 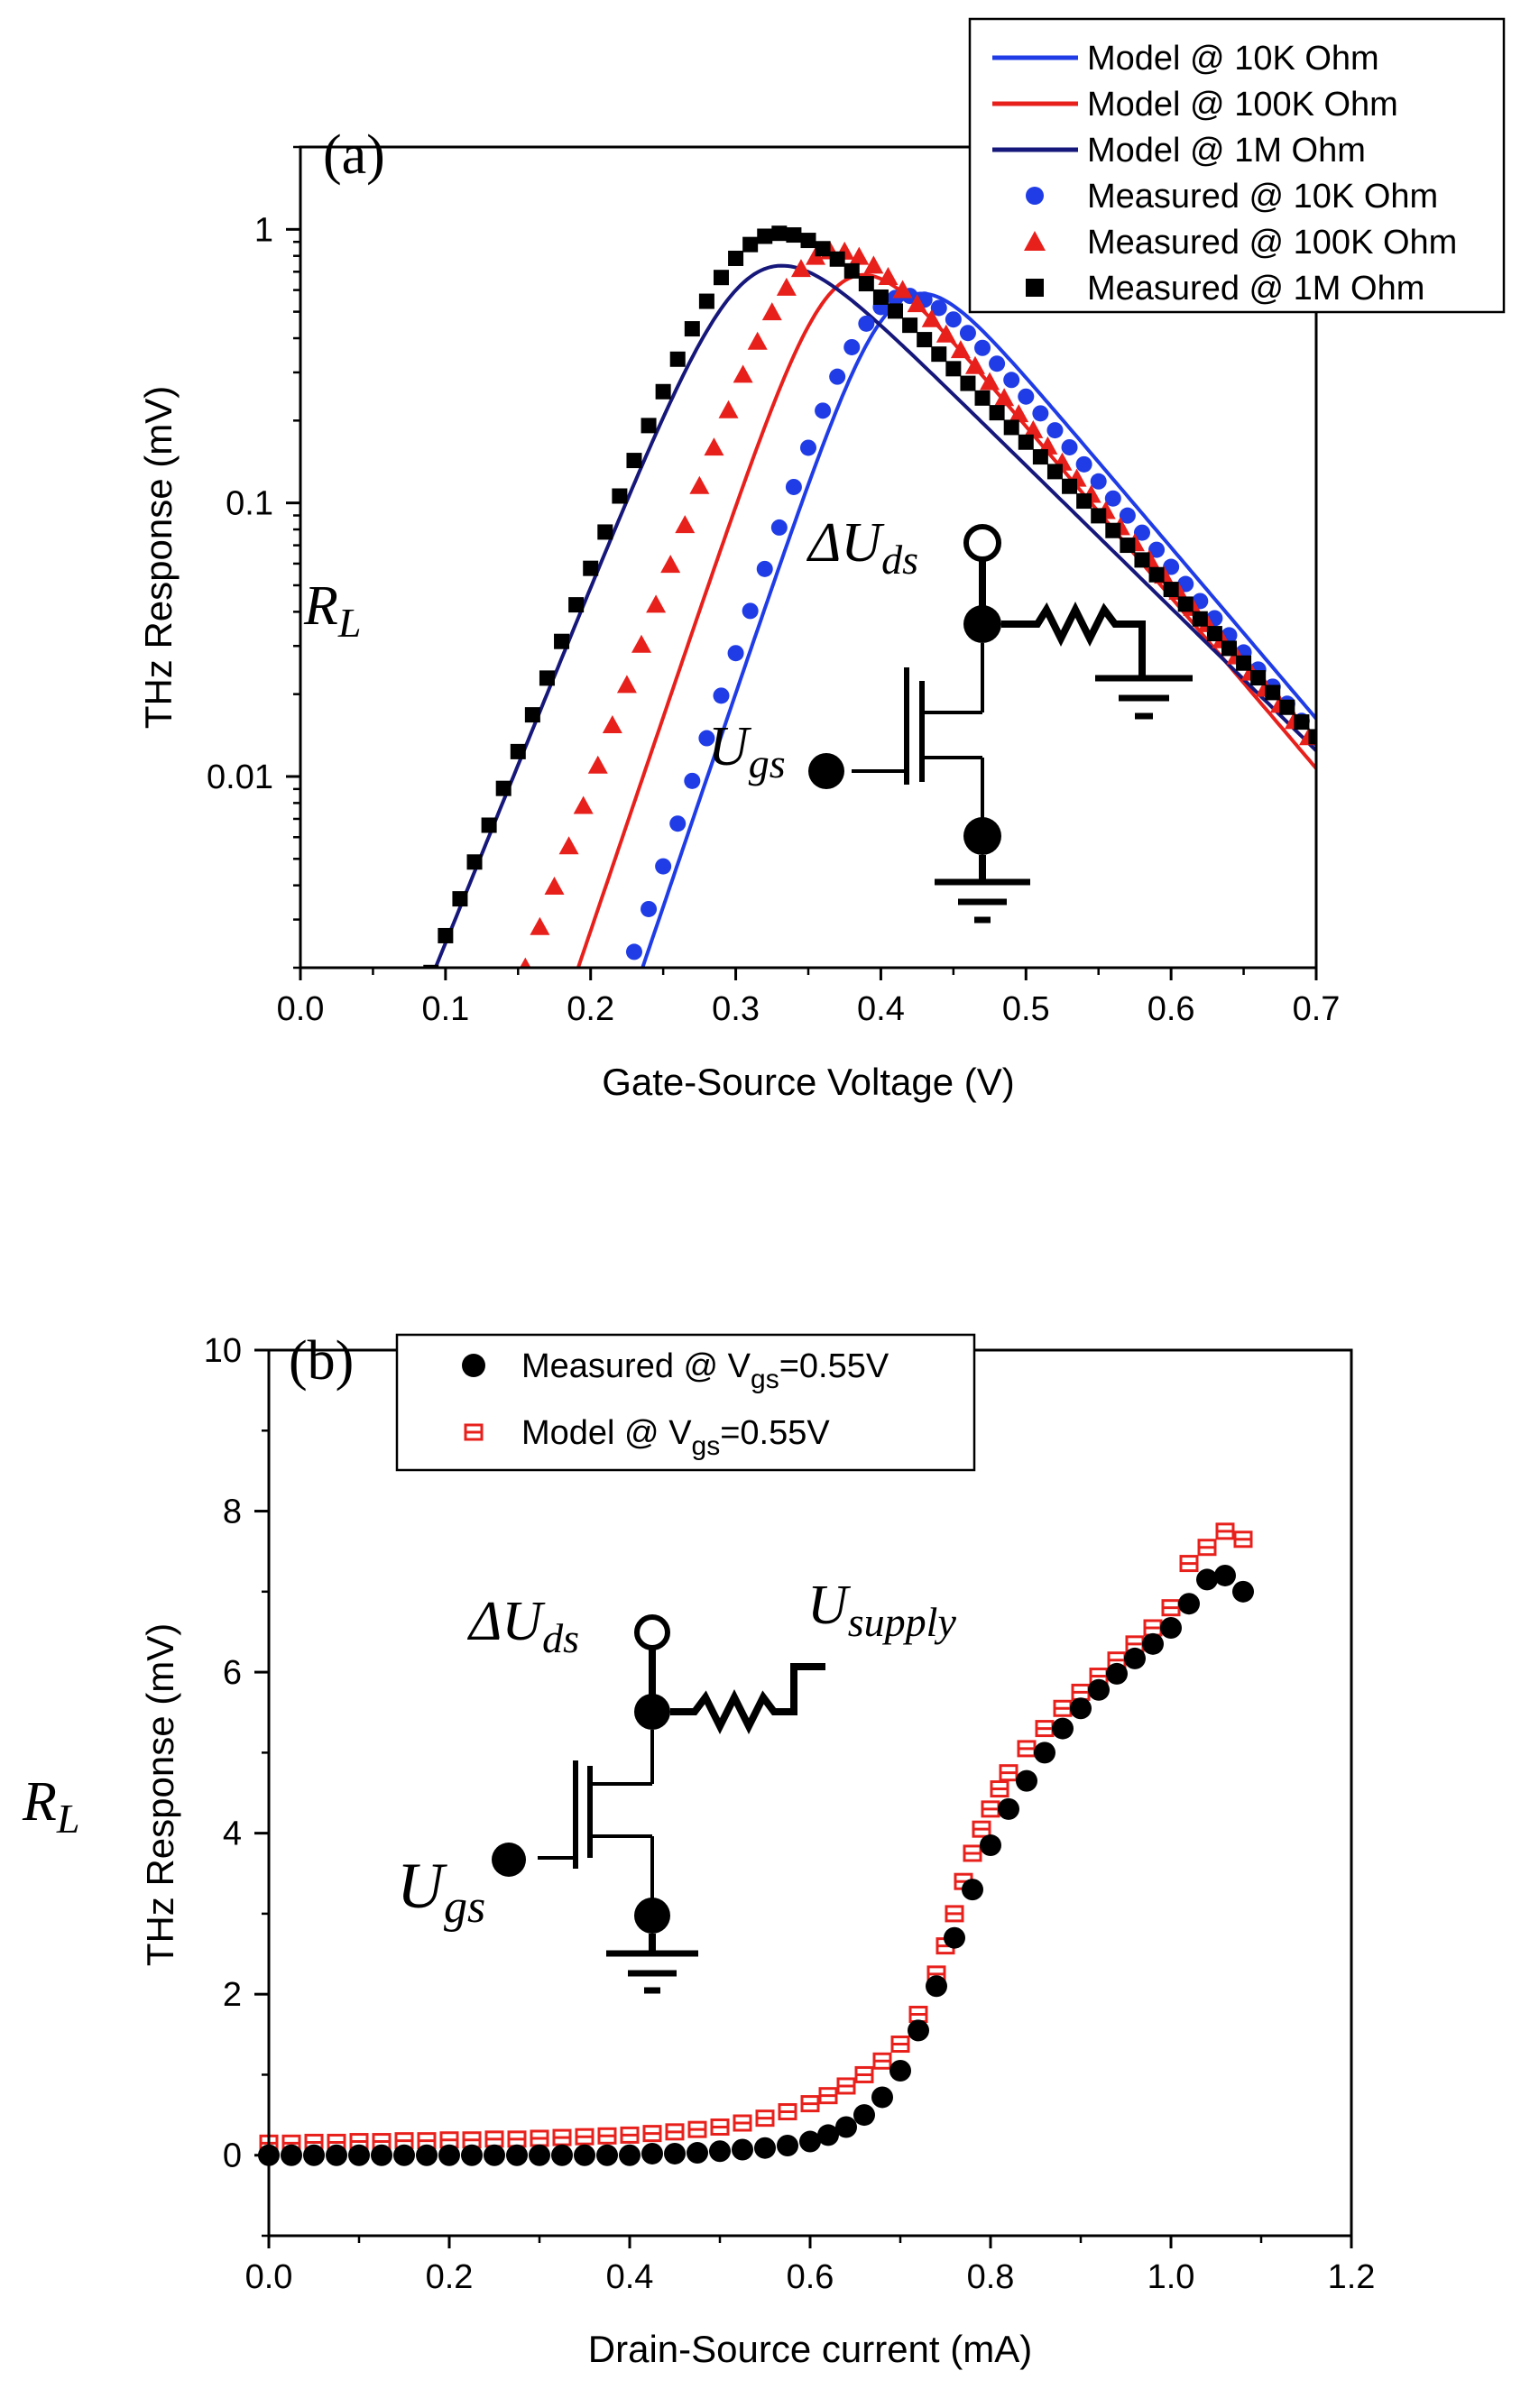 I want to click on circuit-a-rl-label: RL, so click(x=332, y=610).